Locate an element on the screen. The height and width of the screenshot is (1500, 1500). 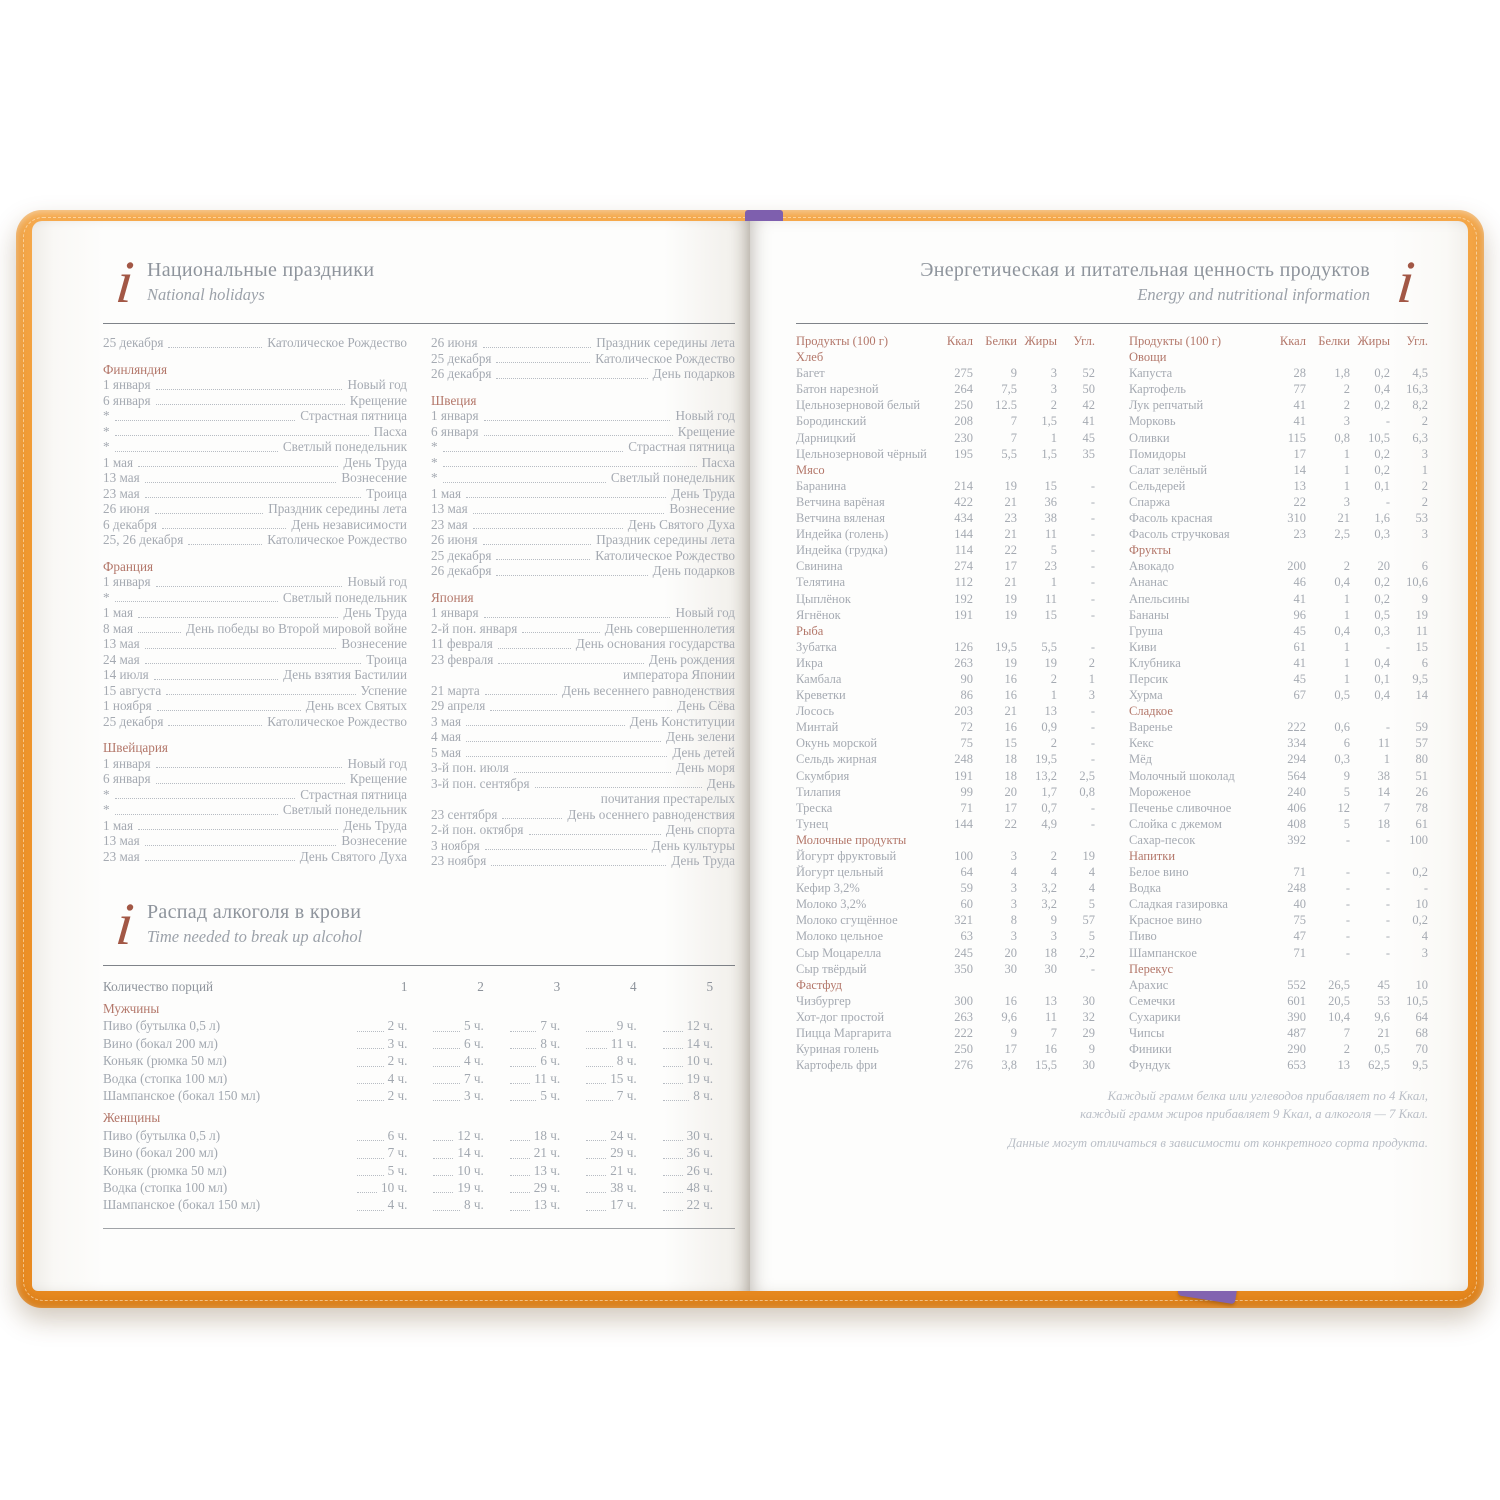
holiday-date: 23 мая is located at coordinates (449, 524).